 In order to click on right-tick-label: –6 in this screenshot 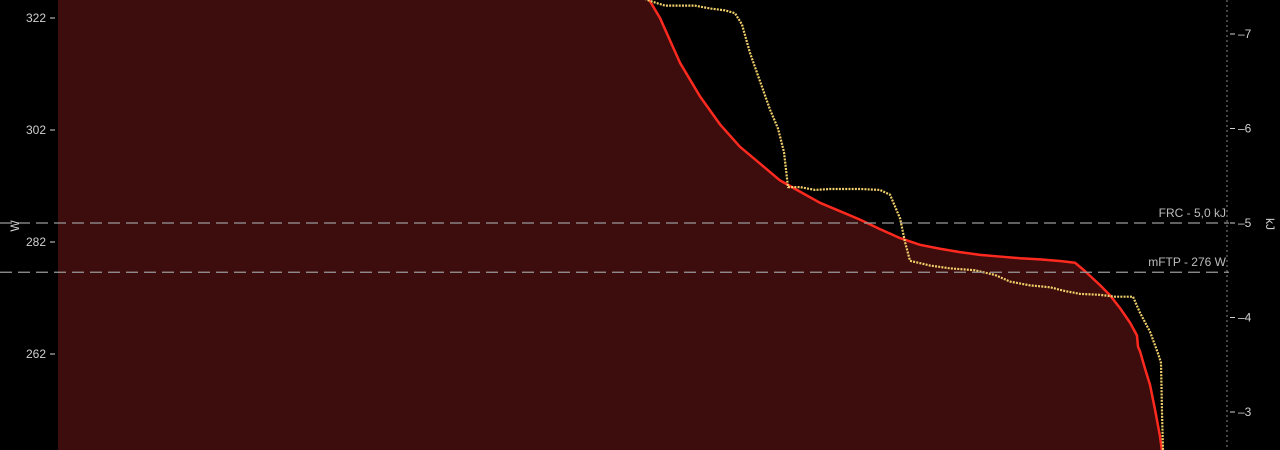, I will do `click(1245, 129)`.